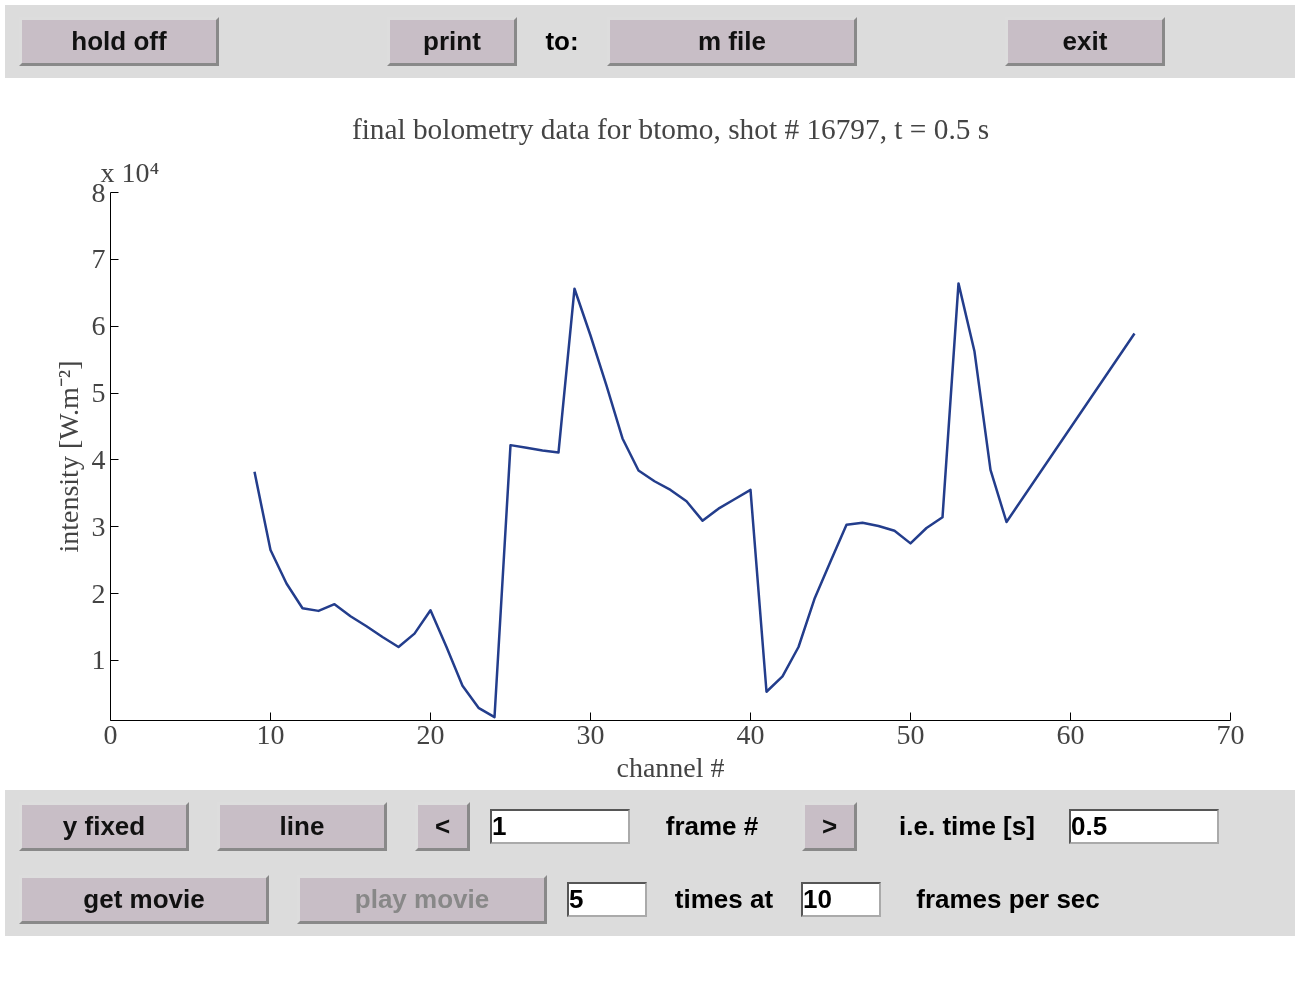 The width and height of the screenshot is (1299, 990). I want to click on x-tick-label: 70, so click(1230, 734).